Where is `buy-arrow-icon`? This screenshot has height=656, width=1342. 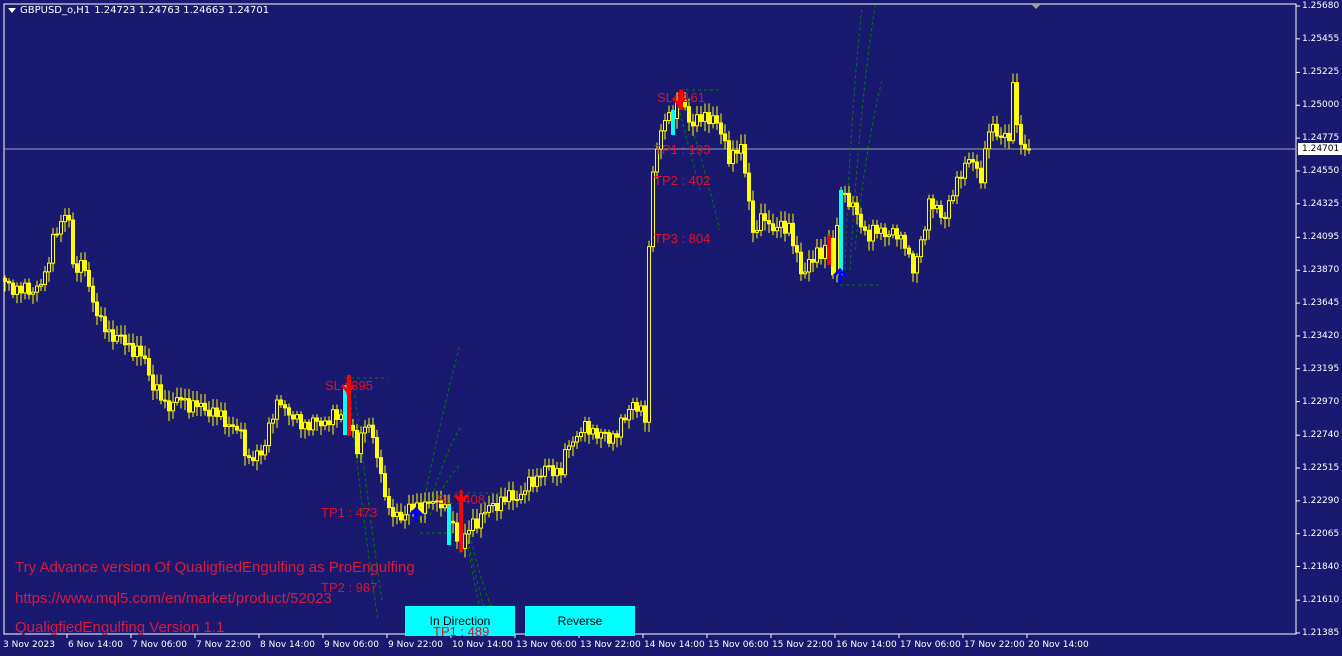 buy-arrow-icon is located at coordinates (840, 275).